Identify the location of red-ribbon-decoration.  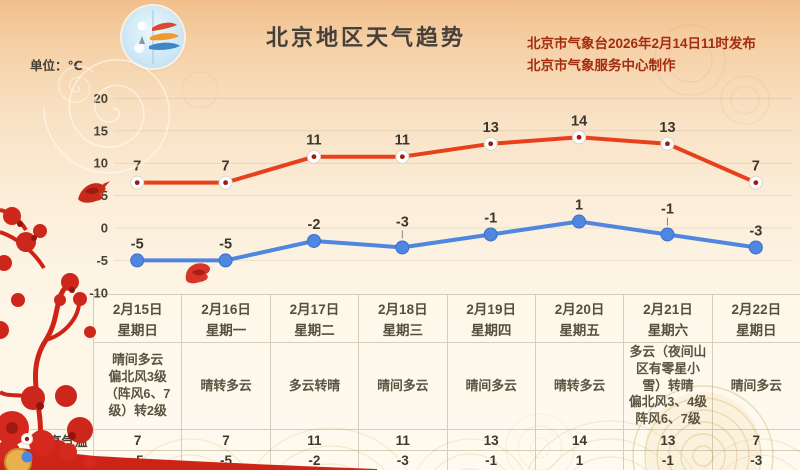
(188, 440).